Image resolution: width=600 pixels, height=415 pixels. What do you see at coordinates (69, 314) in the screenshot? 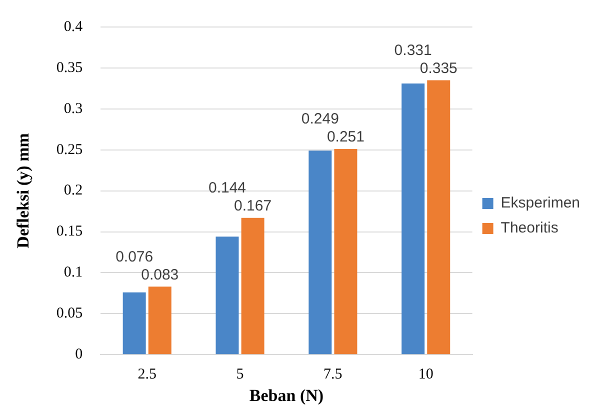
I see `y-tick-label: 0.05` at bounding box center [69, 314].